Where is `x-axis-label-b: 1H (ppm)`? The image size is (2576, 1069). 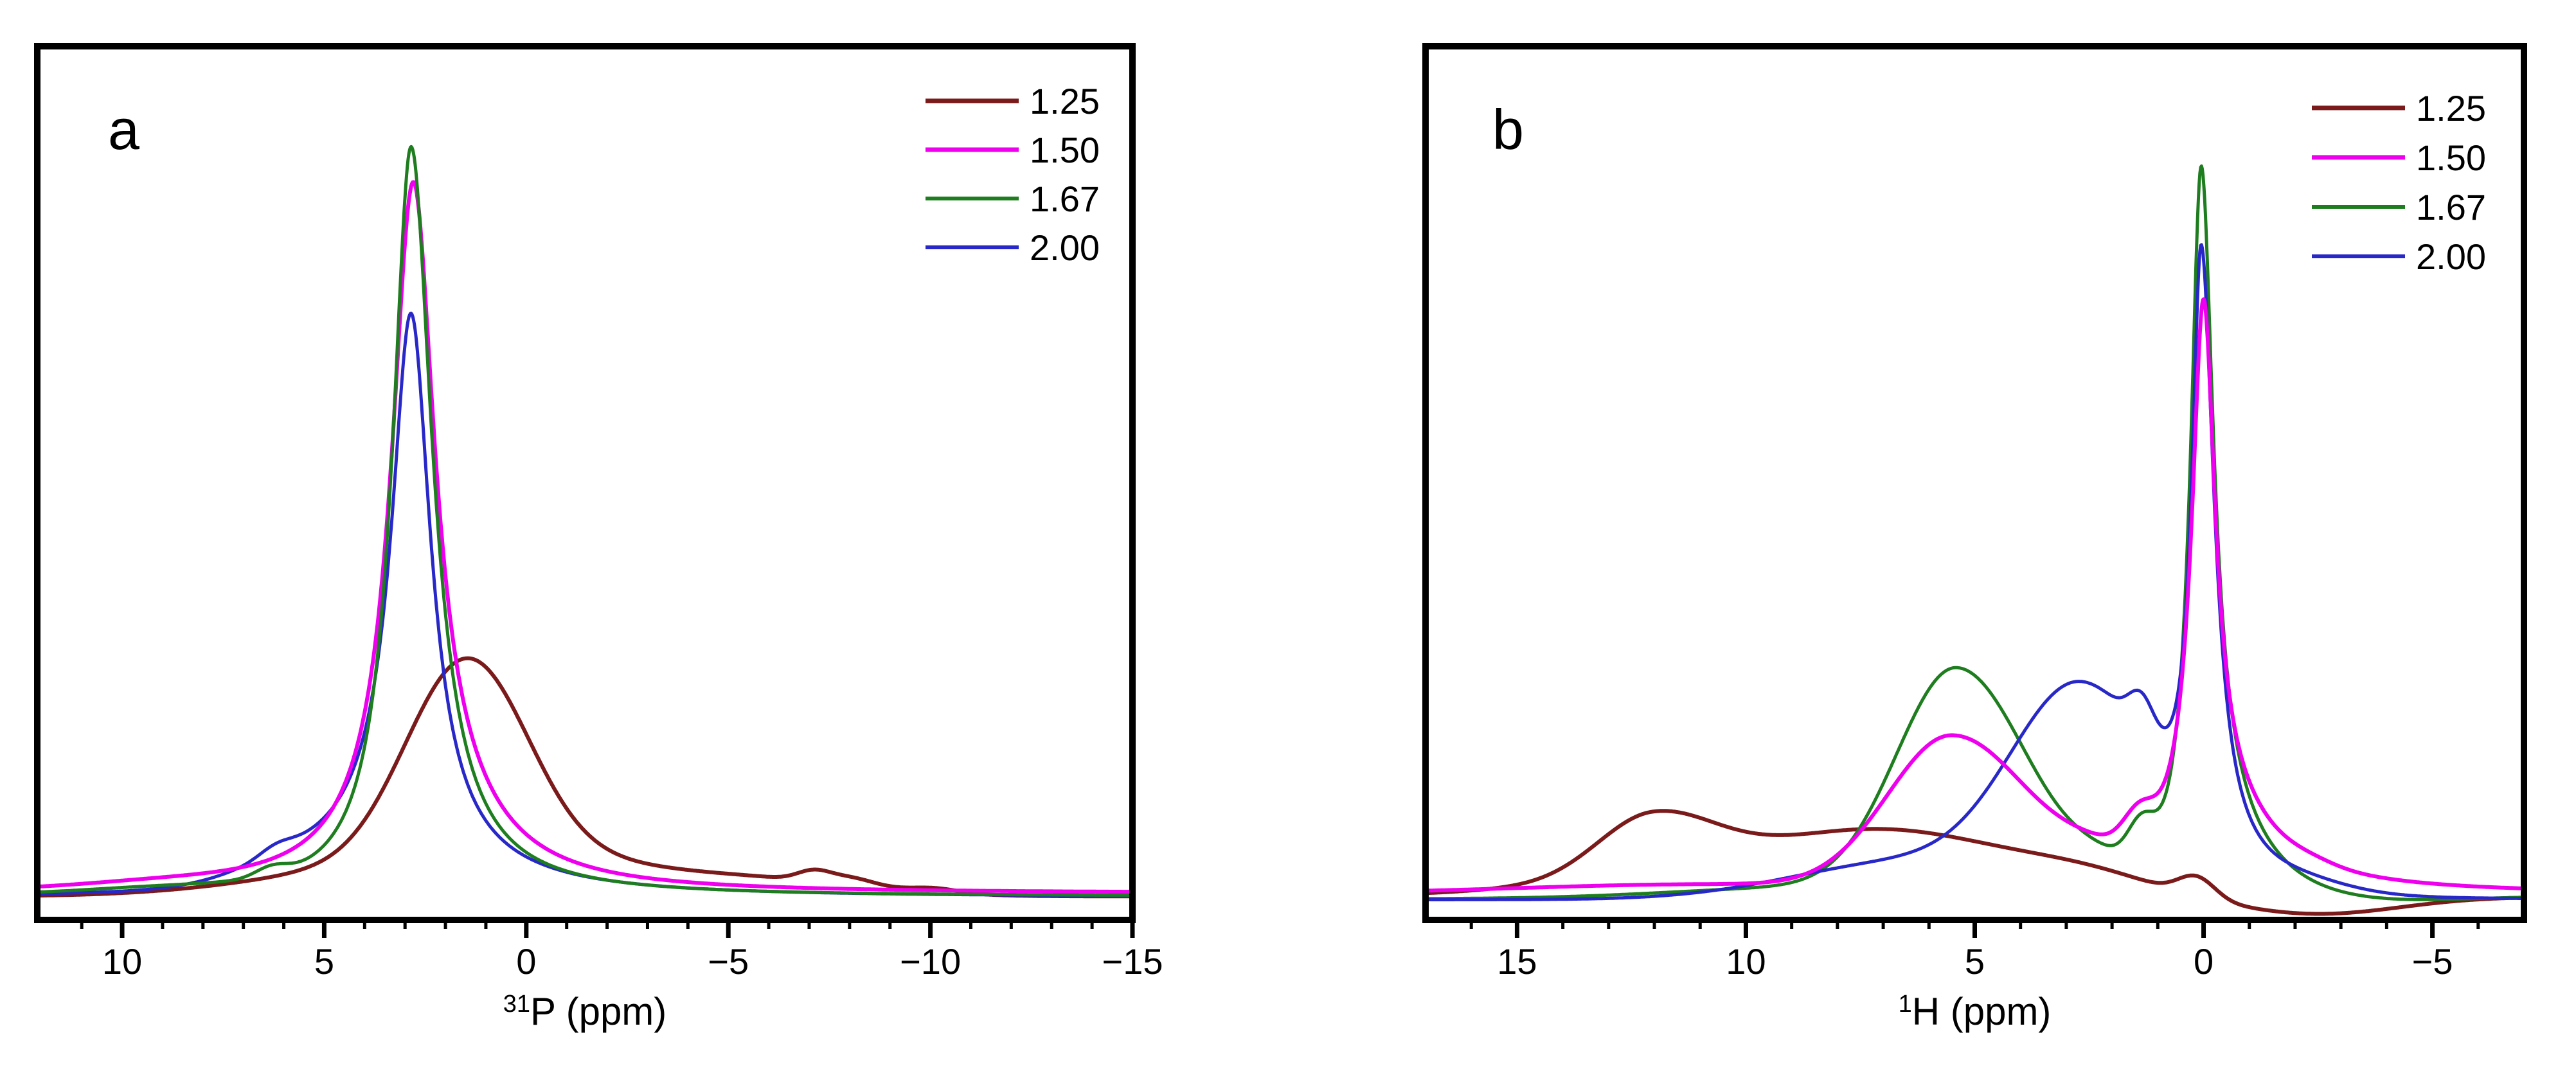 x-axis-label-b: 1H (ppm) is located at coordinates (1975, 1012).